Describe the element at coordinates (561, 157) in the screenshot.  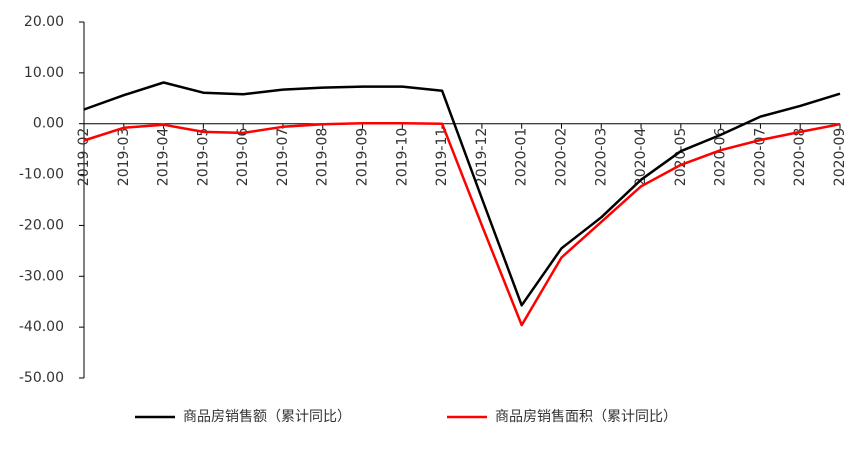
I see `x-tick-label: 2020-02` at that location.